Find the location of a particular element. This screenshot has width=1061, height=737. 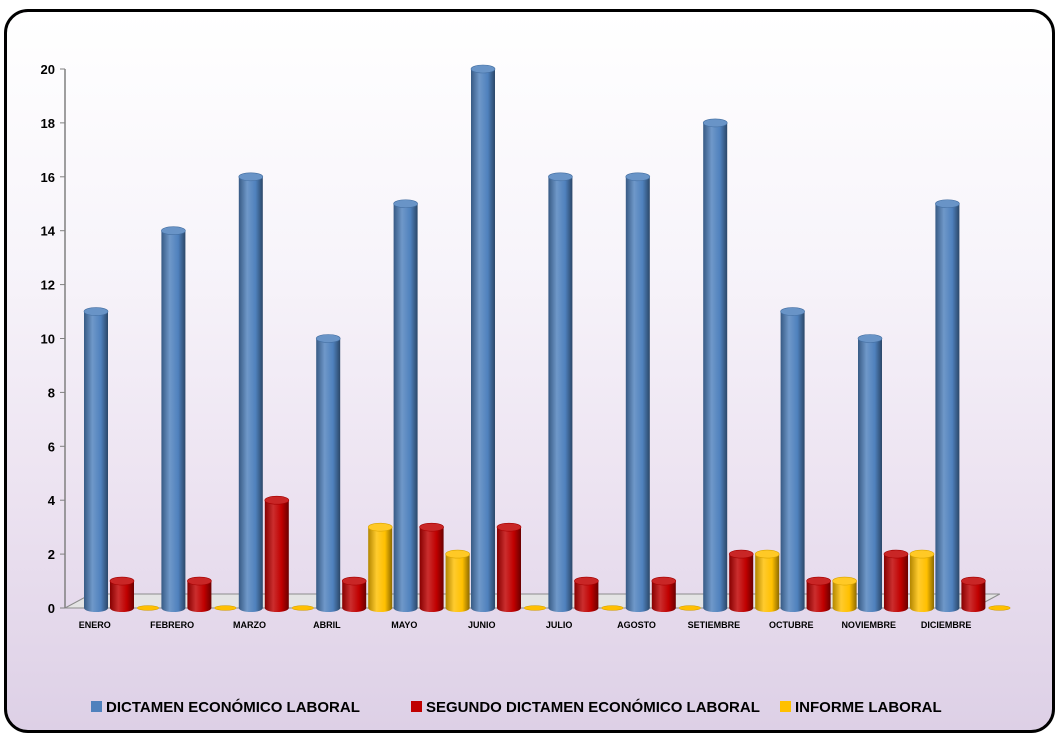

x-tick-label: OCTUBRE is located at coordinates (791, 625).